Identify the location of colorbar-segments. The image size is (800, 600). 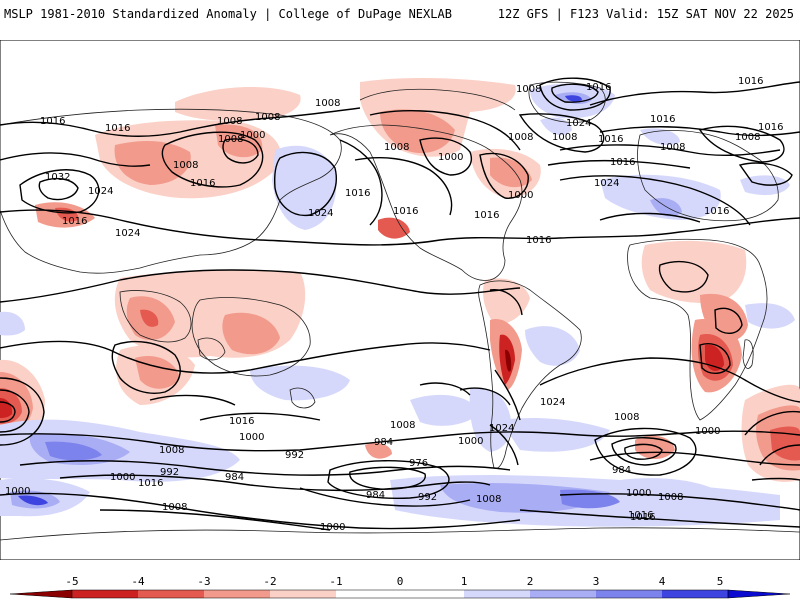
(400, 594).